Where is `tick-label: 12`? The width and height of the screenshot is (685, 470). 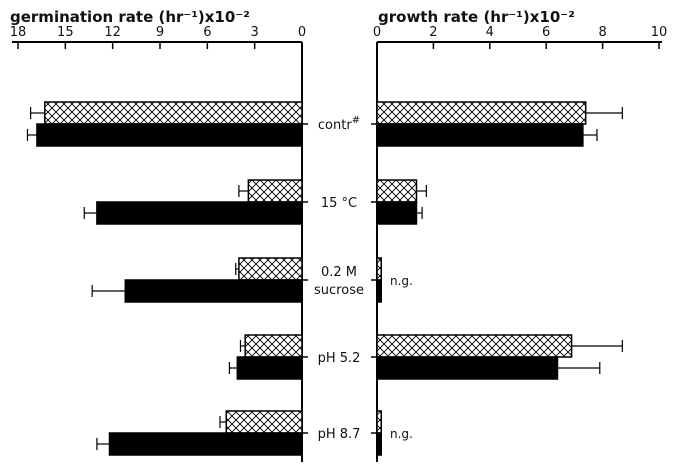
tick-label: 12 is located at coordinates (112, 32).